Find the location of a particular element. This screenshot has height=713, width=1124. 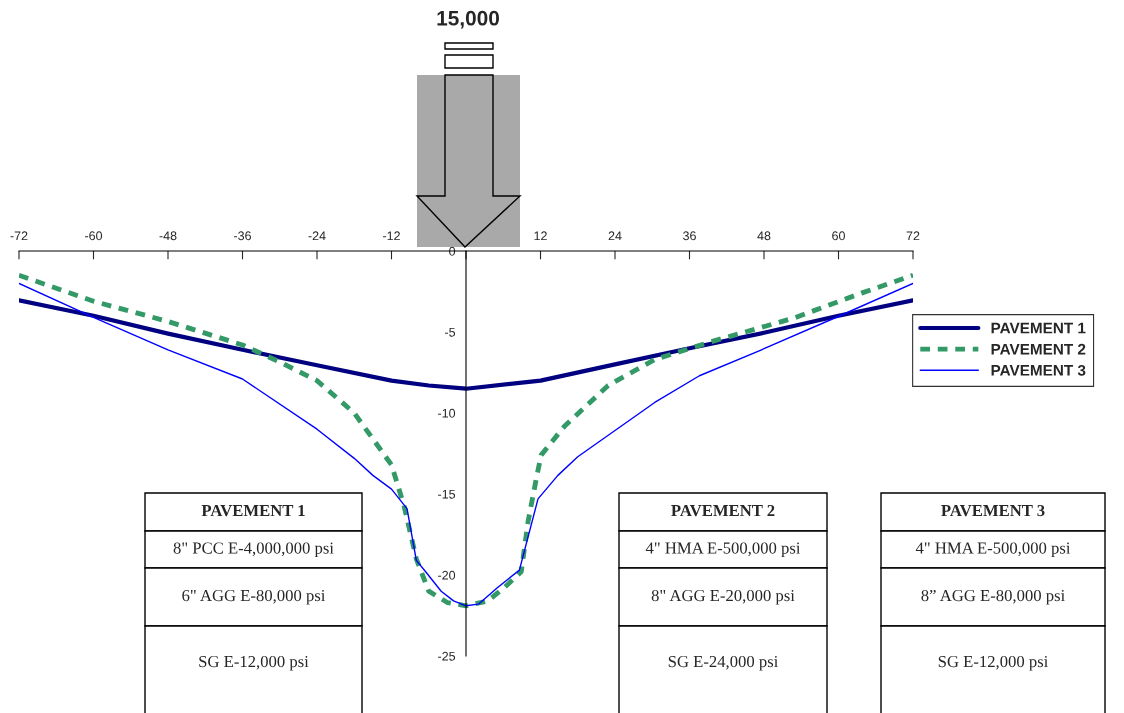

annotation: 4" HMA E-500,000 psi is located at coordinates (723, 550).